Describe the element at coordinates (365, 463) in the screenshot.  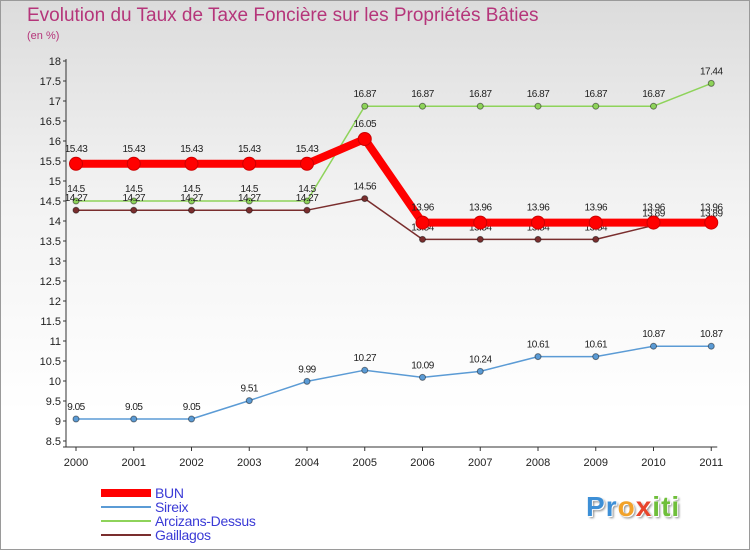
I see `x-tick-label: 2005` at that location.